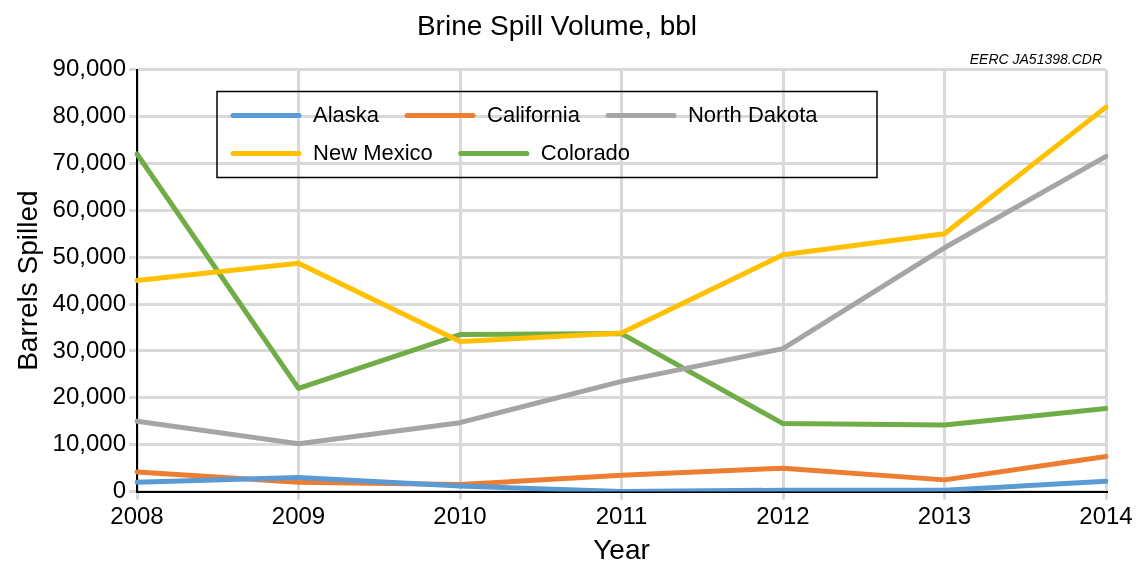 The height and width of the screenshot is (577, 1144). Describe the element at coordinates (753, 114) in the screenshot. I see `legend-label: North Dakota` at that location.